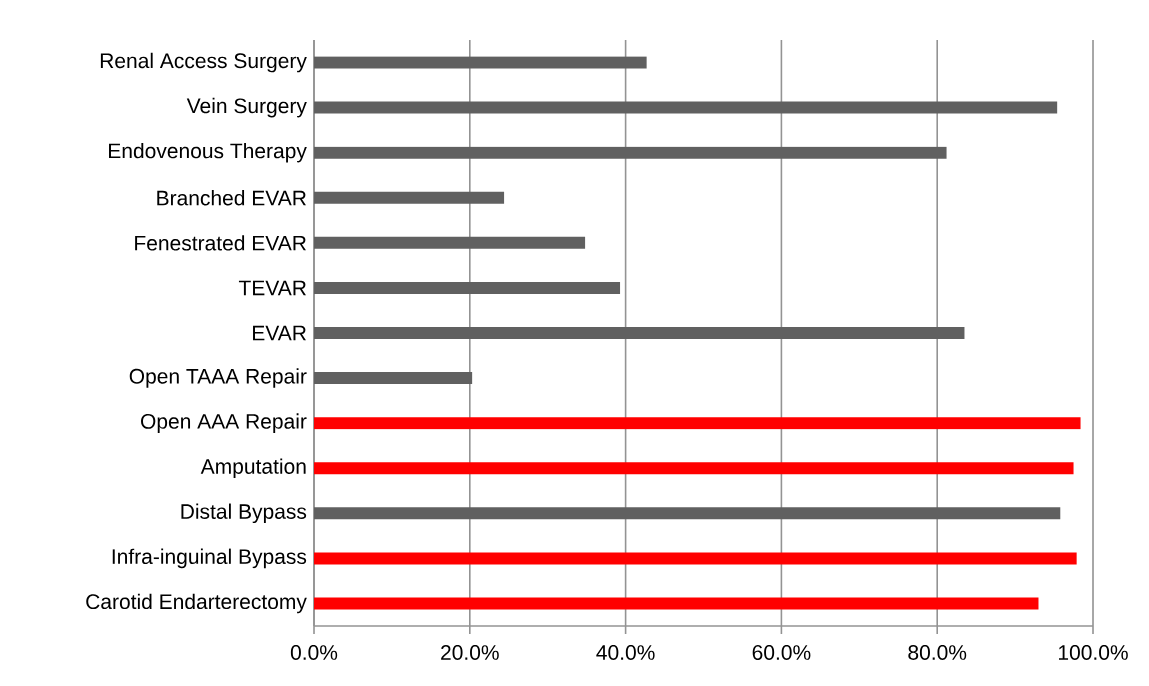  I want to click on x-tick-label: 80.0%, so click(937, 652).